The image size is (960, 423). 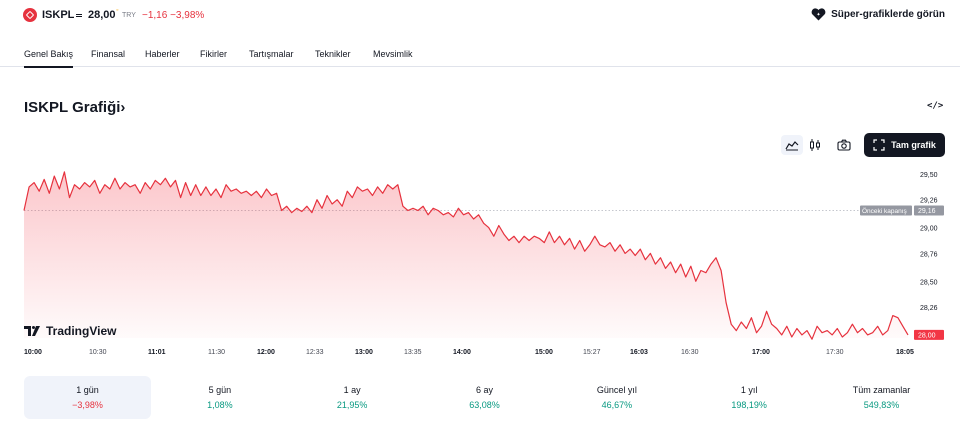 I want to click on previous-close-badge, so click(x=886, y=210).